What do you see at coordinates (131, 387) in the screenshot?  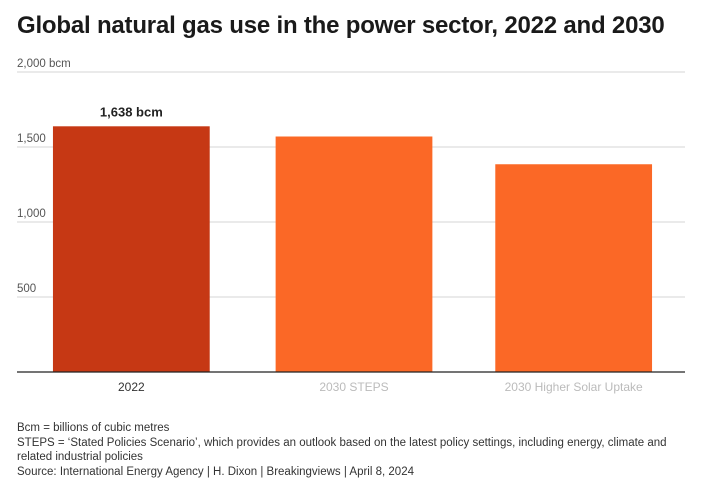 I see `x-tick-label: 2022` at bounding box center [131, 387].